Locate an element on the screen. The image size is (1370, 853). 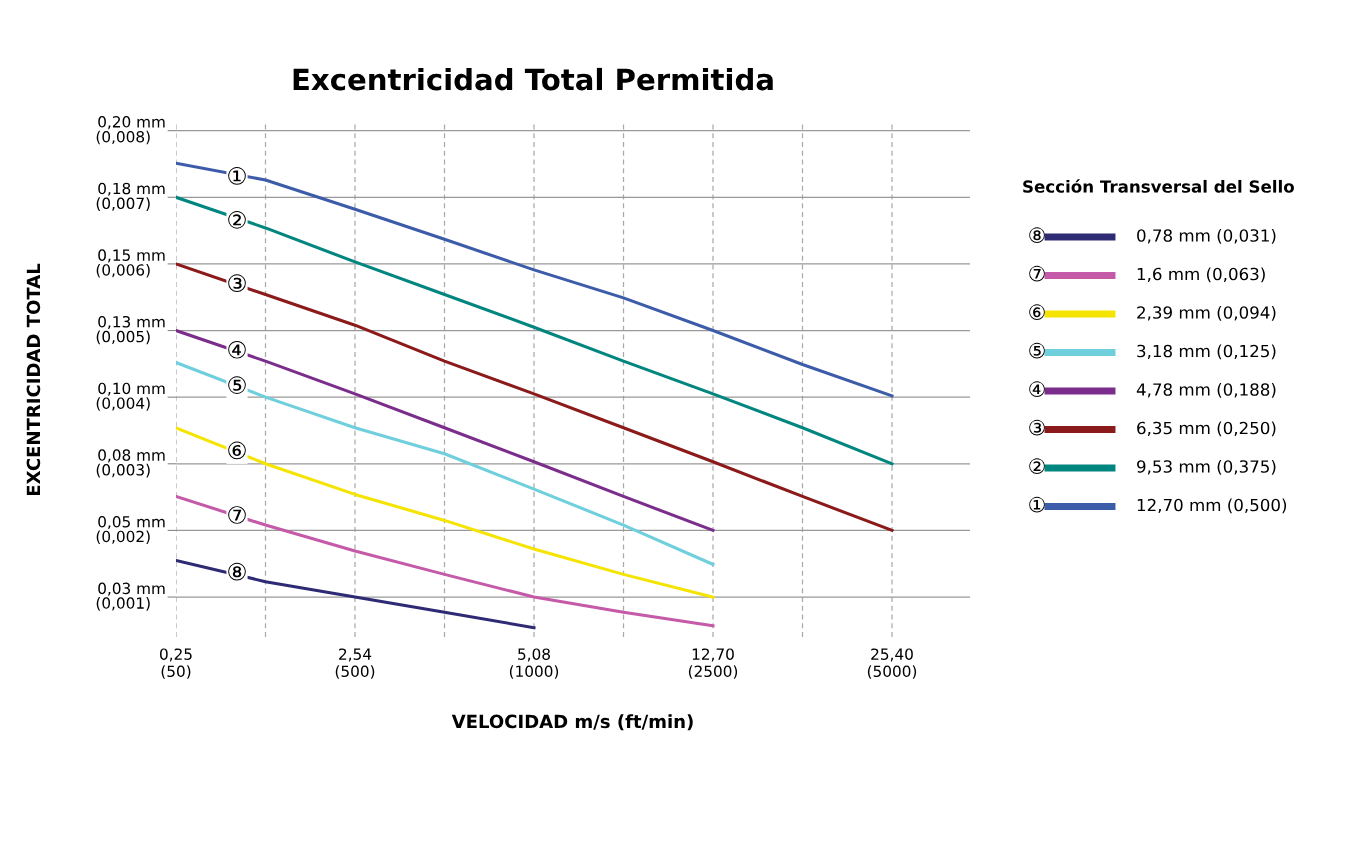
legend-label: 2,39 mm (0,094) is located at coordinates (1206, 313).